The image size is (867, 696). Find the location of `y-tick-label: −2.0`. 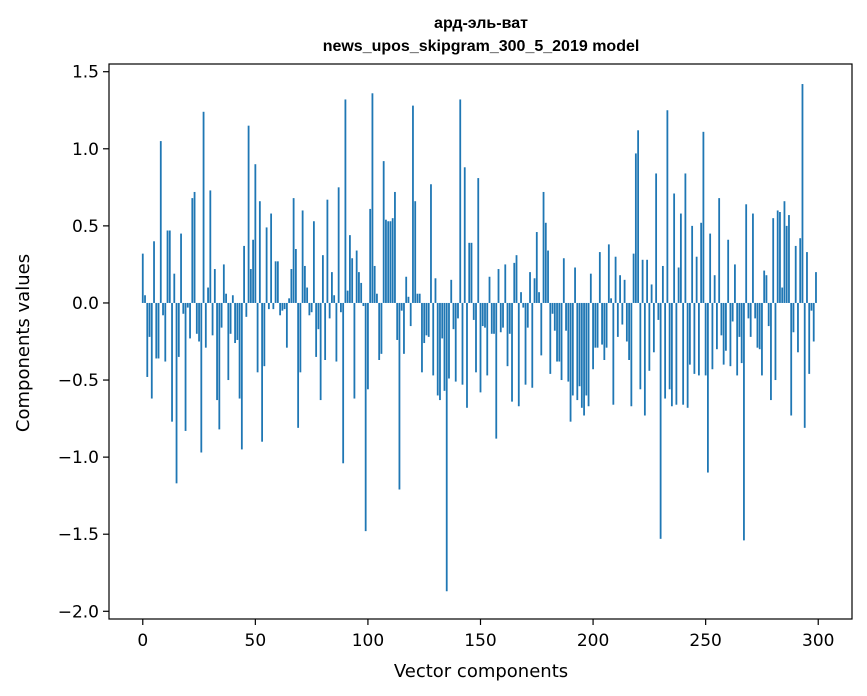

y-tick-label: −2.0 is located at coordinates (78, 612).